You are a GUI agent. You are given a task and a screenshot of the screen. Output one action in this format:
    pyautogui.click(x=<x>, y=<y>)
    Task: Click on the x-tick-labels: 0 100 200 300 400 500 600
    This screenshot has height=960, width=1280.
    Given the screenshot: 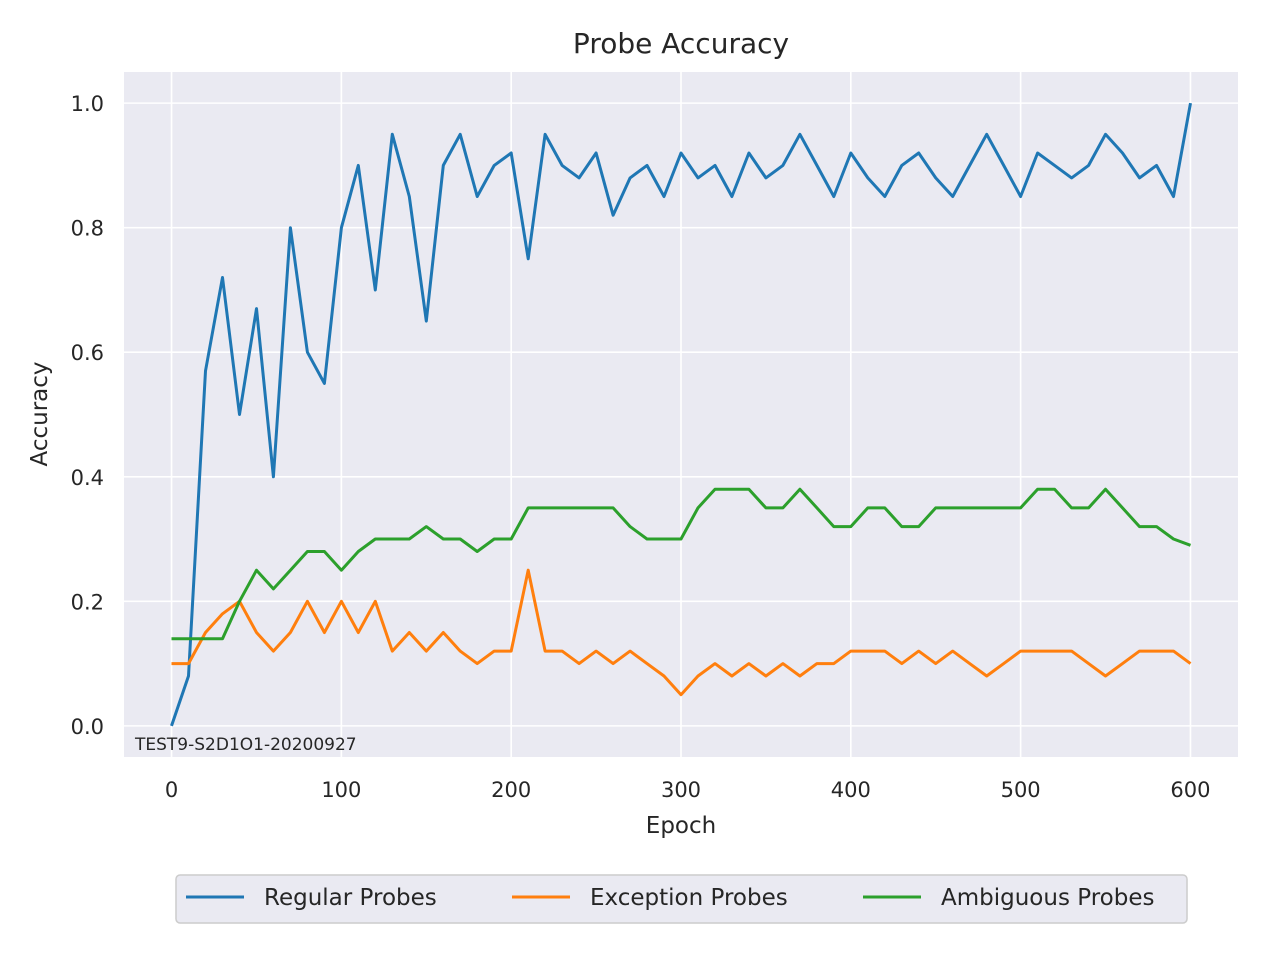 What is the action you would take?
    pyautogui.click(x=688, y=790)
    